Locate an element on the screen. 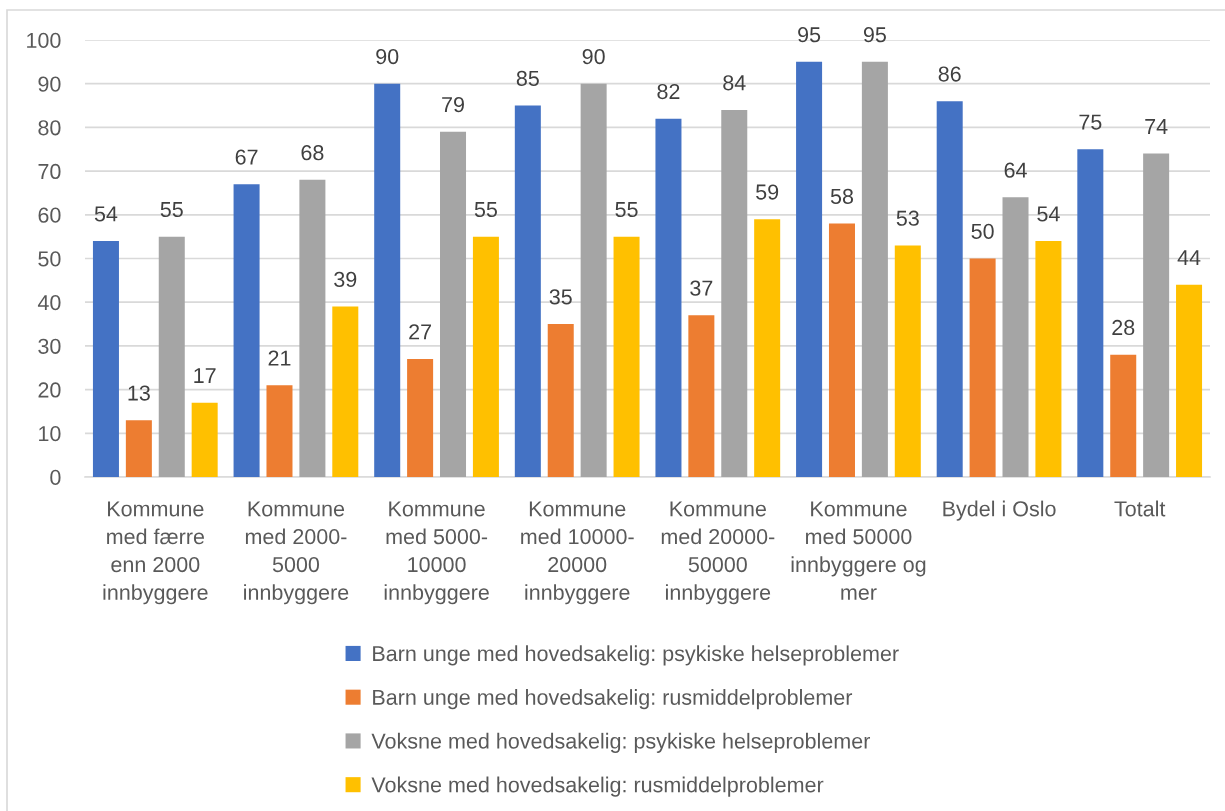  data-label: 85 is located at coordinates (527, 78).